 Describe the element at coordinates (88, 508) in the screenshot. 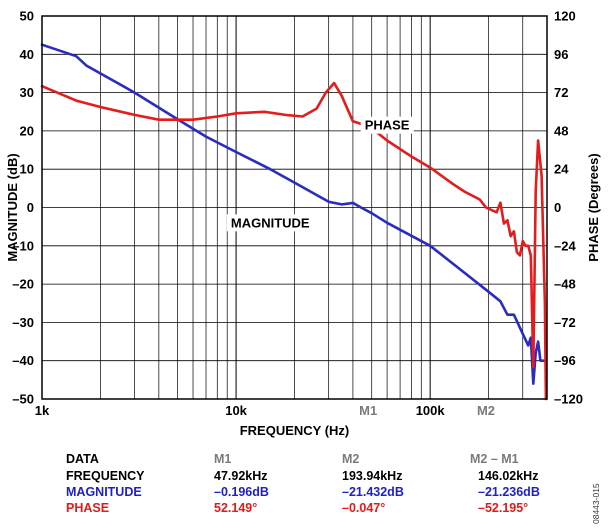

I see `table-row-phase-label: PHASE` at that location.